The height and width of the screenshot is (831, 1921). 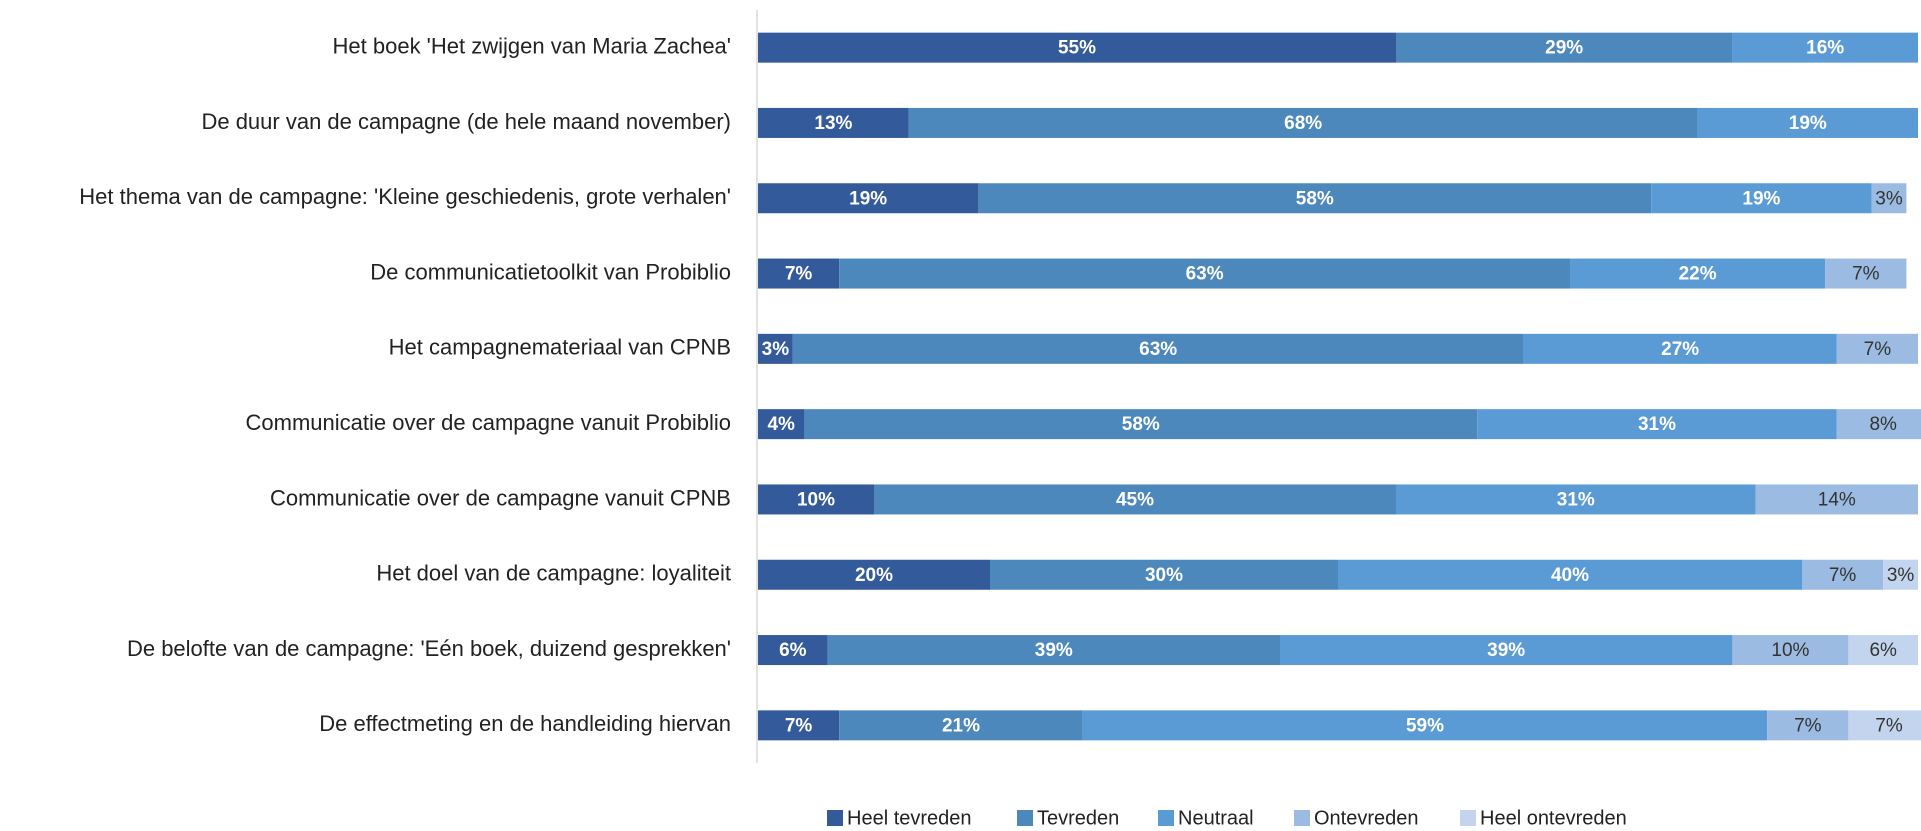 What do you see at coordinates (909, 818) in the screenshot?
I see `legend-label: Heel tevreden` at bounding box center [909, 818].